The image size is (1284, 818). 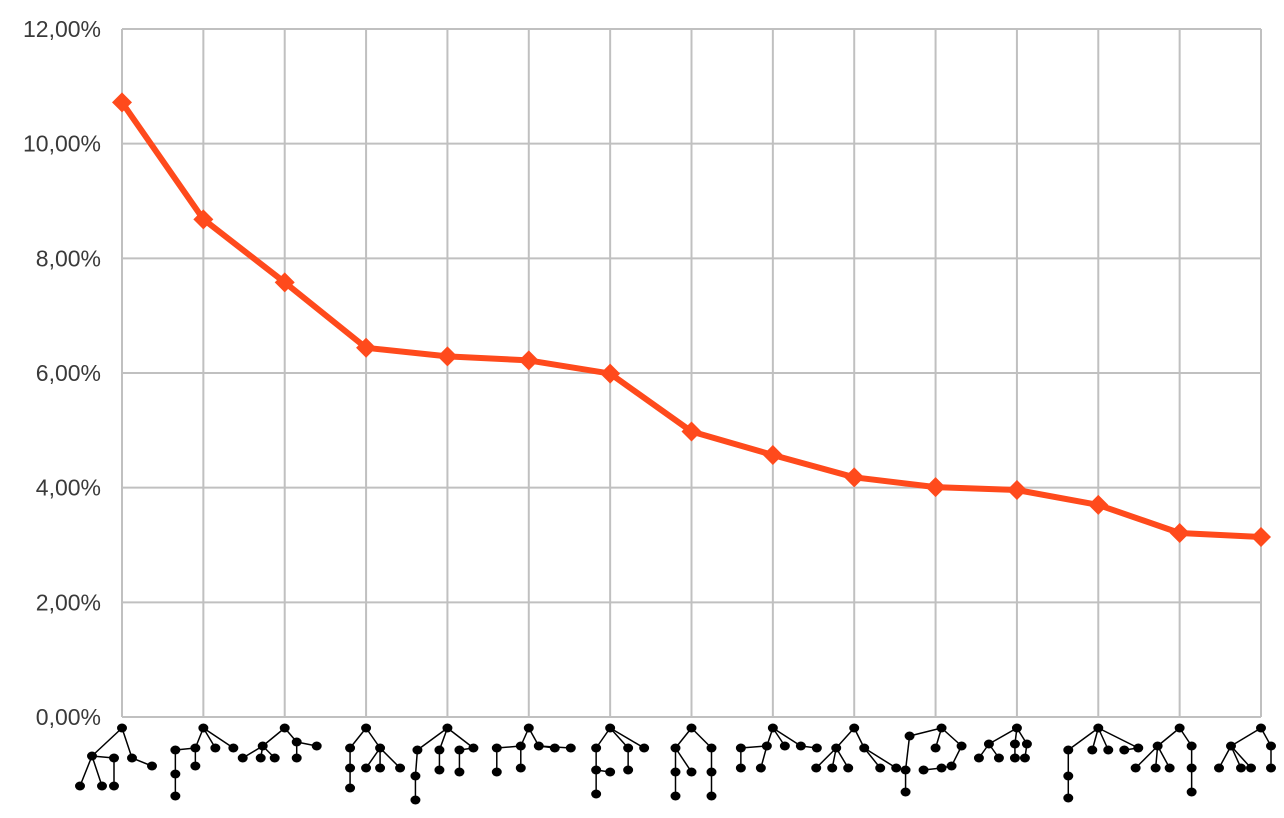 I want to click on y-tick-label: 8,00%, so click(x=68, y=258).